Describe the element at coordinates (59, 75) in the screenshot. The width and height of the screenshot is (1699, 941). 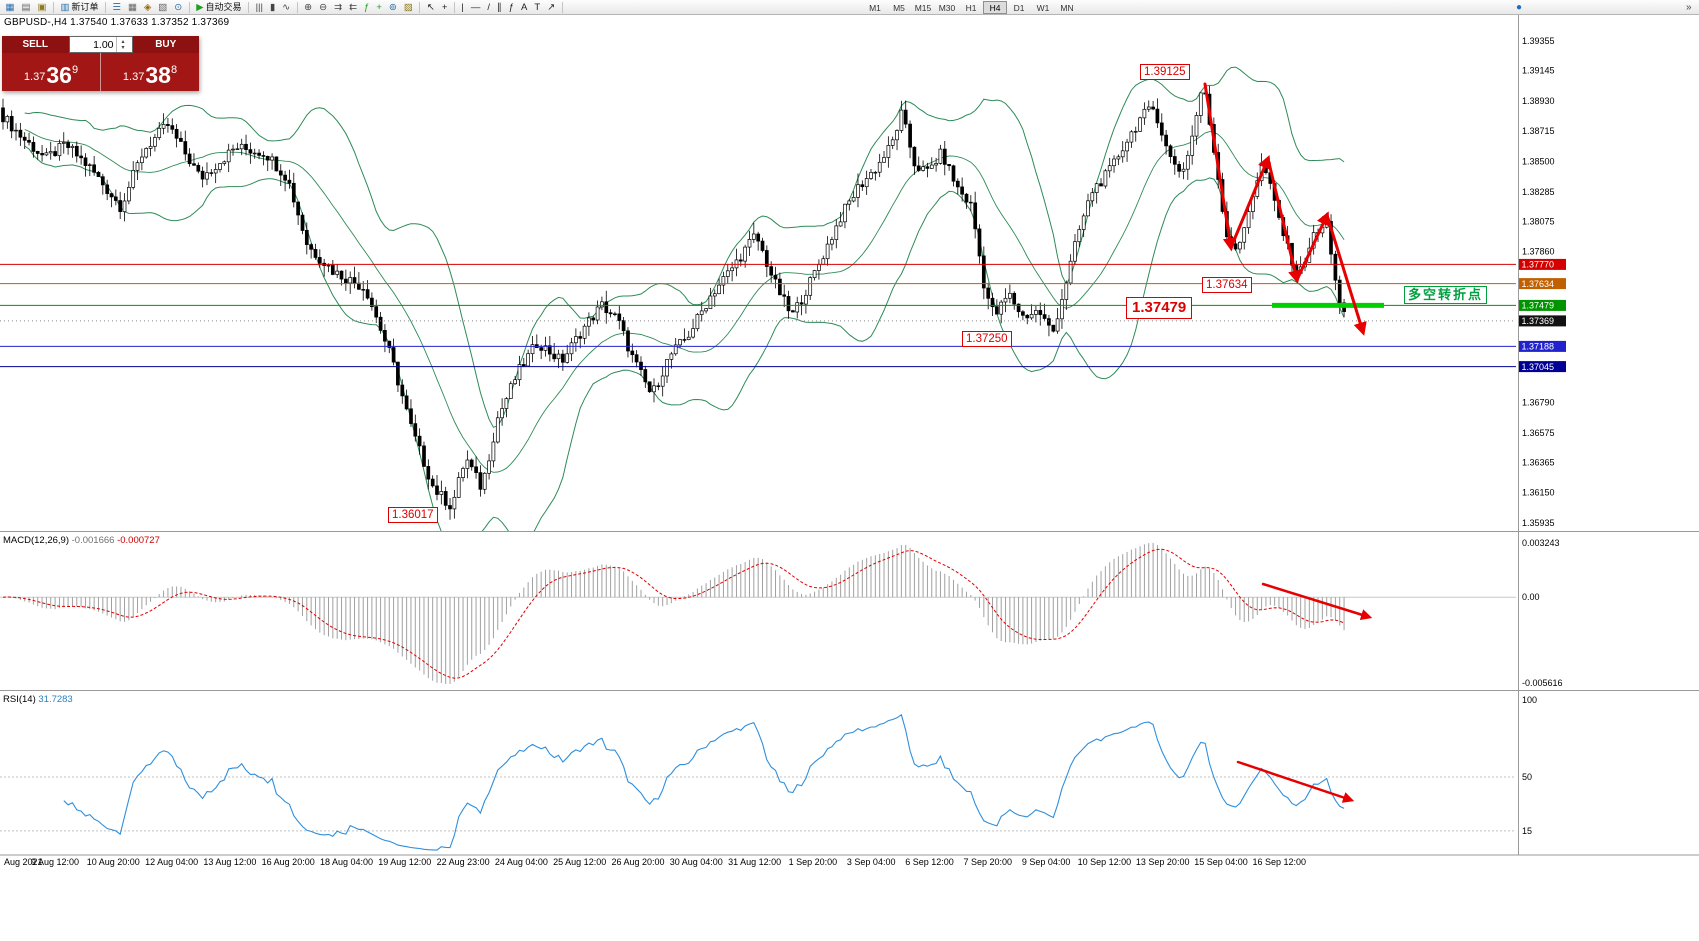
I see `sell-price-big: 36` at that location.